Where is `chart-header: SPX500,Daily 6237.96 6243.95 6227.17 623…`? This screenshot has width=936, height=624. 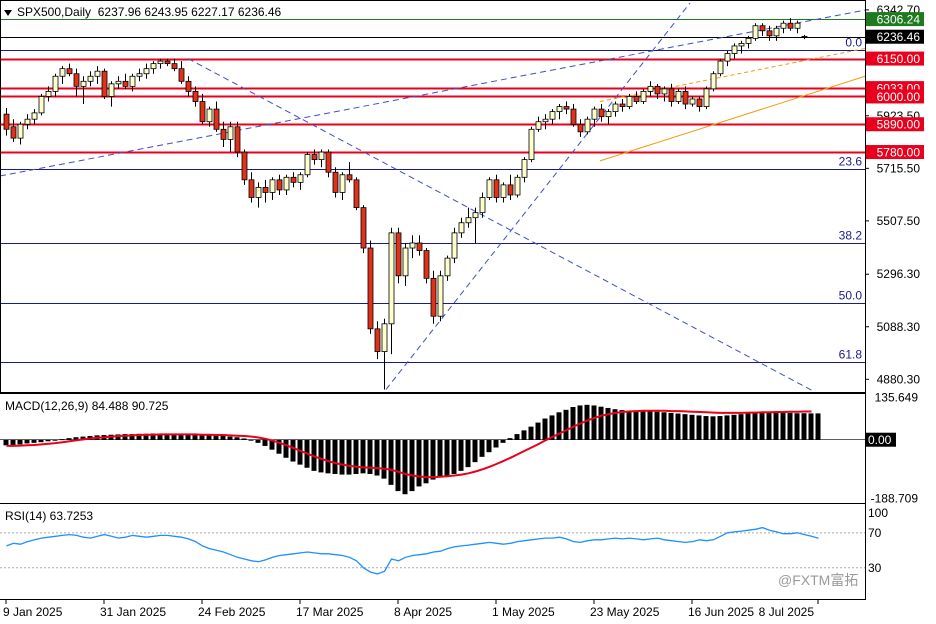
chart-header: SPX500,Daily 6237.96 6243.95 6227.17 623… is located at coordinates (142, 12).